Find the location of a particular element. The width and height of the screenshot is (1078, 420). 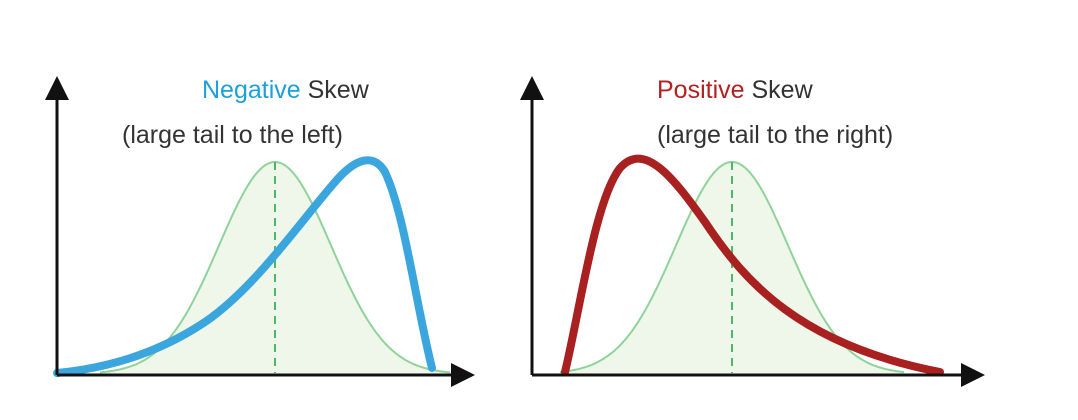

panel-subtitle: (large tail to the left) is located at coordinates (232, 135).